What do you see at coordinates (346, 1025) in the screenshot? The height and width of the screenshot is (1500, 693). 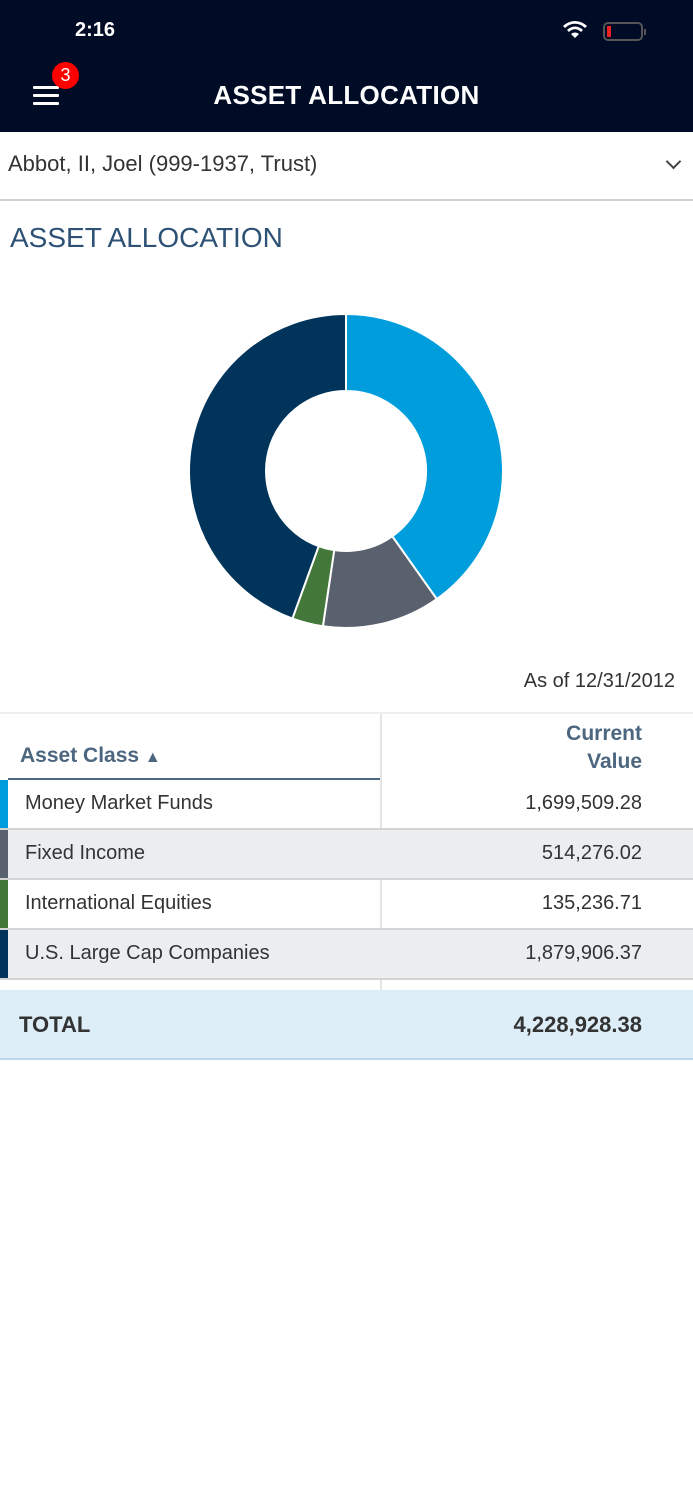 I see `total-row: TOTAL 4,228,928.38` at bounding box center [346, 1025].